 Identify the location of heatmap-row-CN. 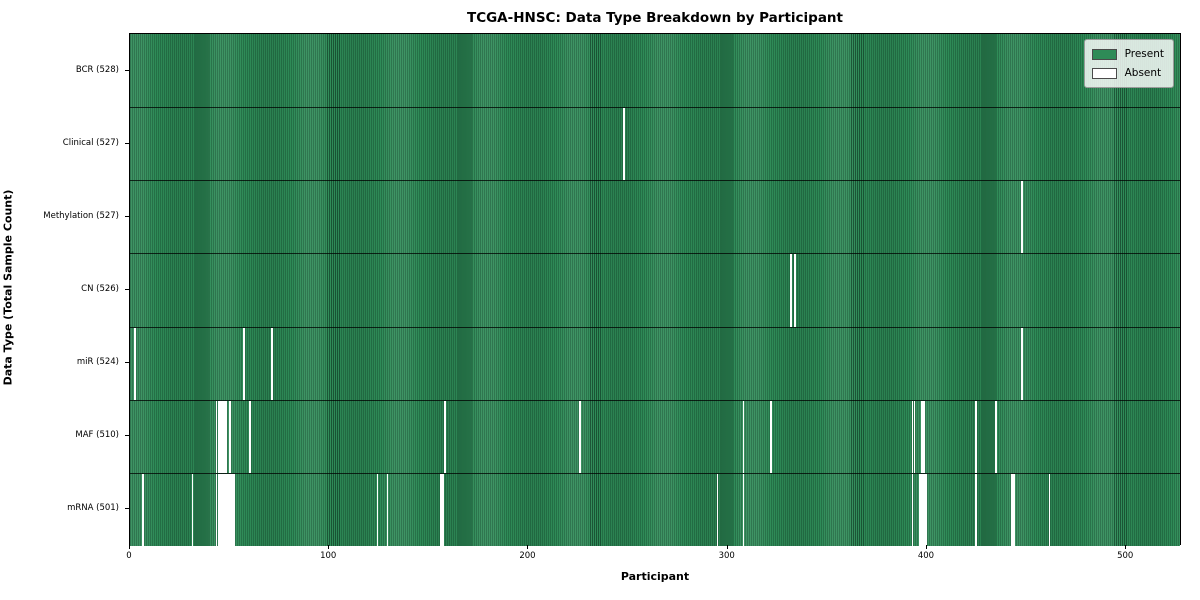
(655, 290).